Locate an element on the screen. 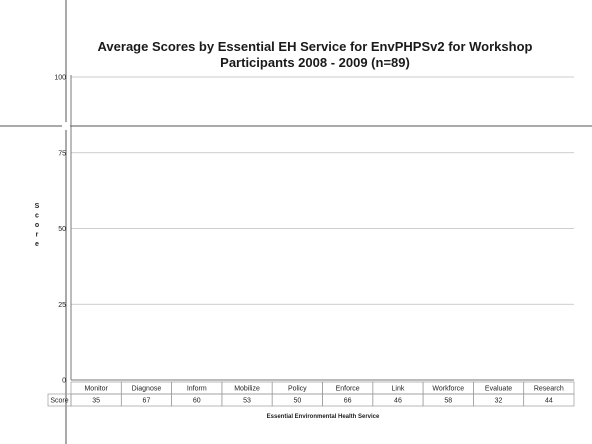  y-axis-label: Score is located at coordinates (37, 225).